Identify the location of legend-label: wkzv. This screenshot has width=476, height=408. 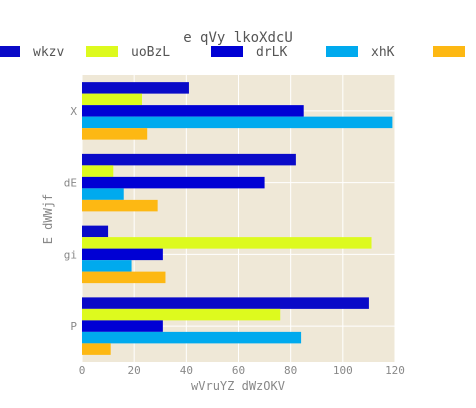
(48, 52).